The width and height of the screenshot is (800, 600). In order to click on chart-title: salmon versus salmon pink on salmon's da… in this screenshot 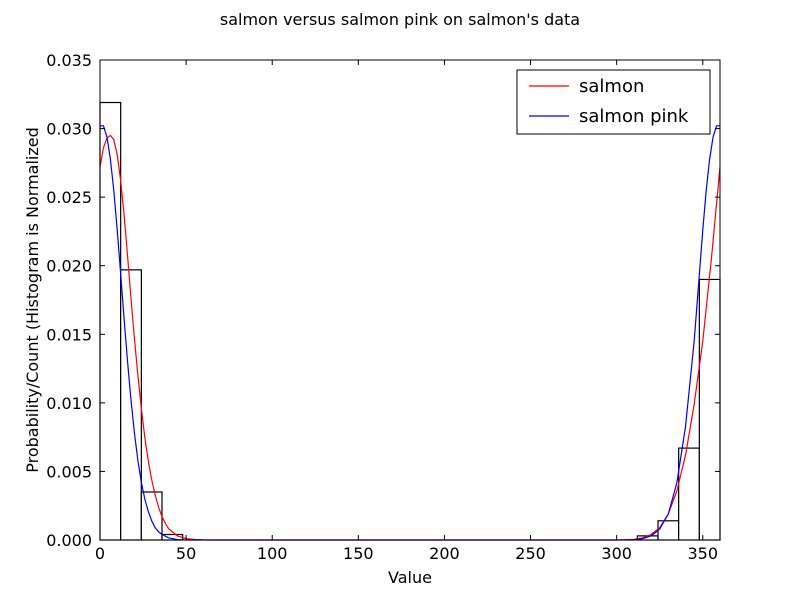, I will do `click(400, 19)`.